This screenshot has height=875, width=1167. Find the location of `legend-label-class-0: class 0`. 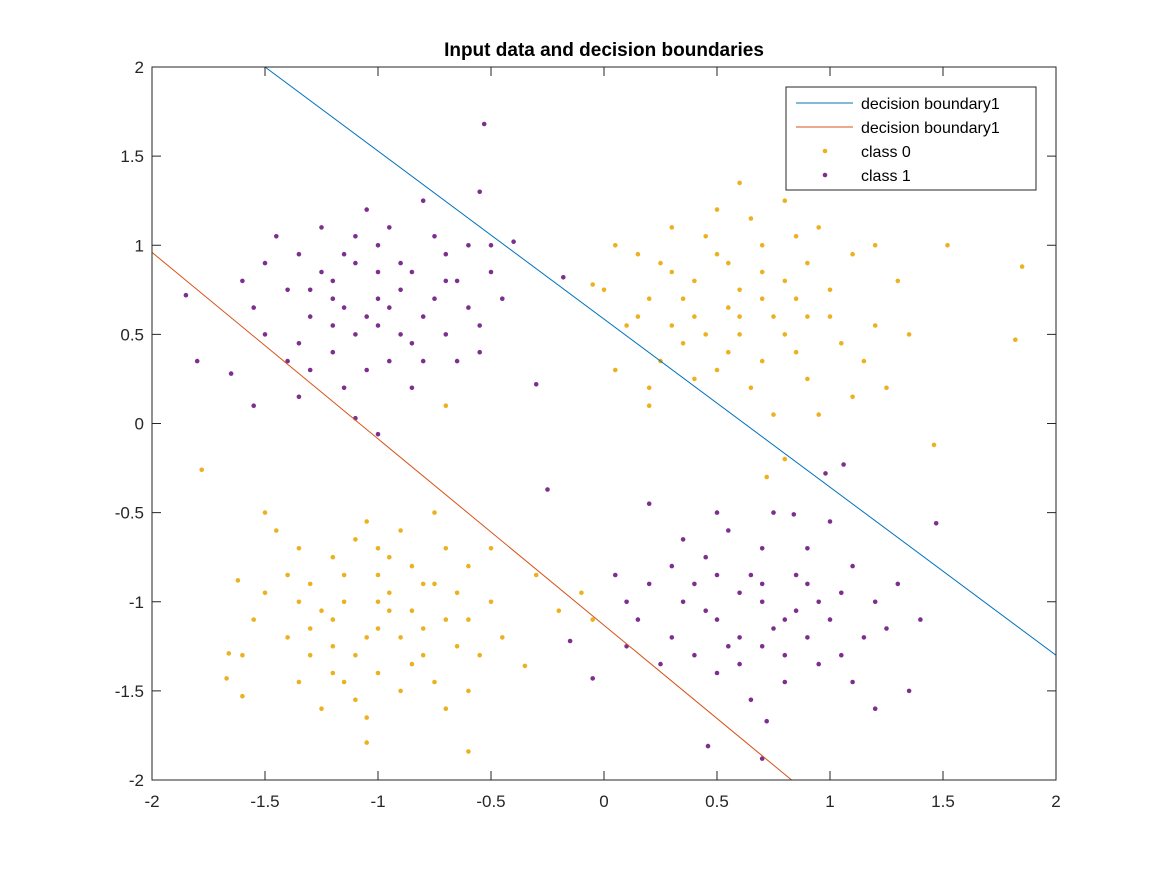

legend-label-class-0: class 0 is located at coordinates (886, 152).